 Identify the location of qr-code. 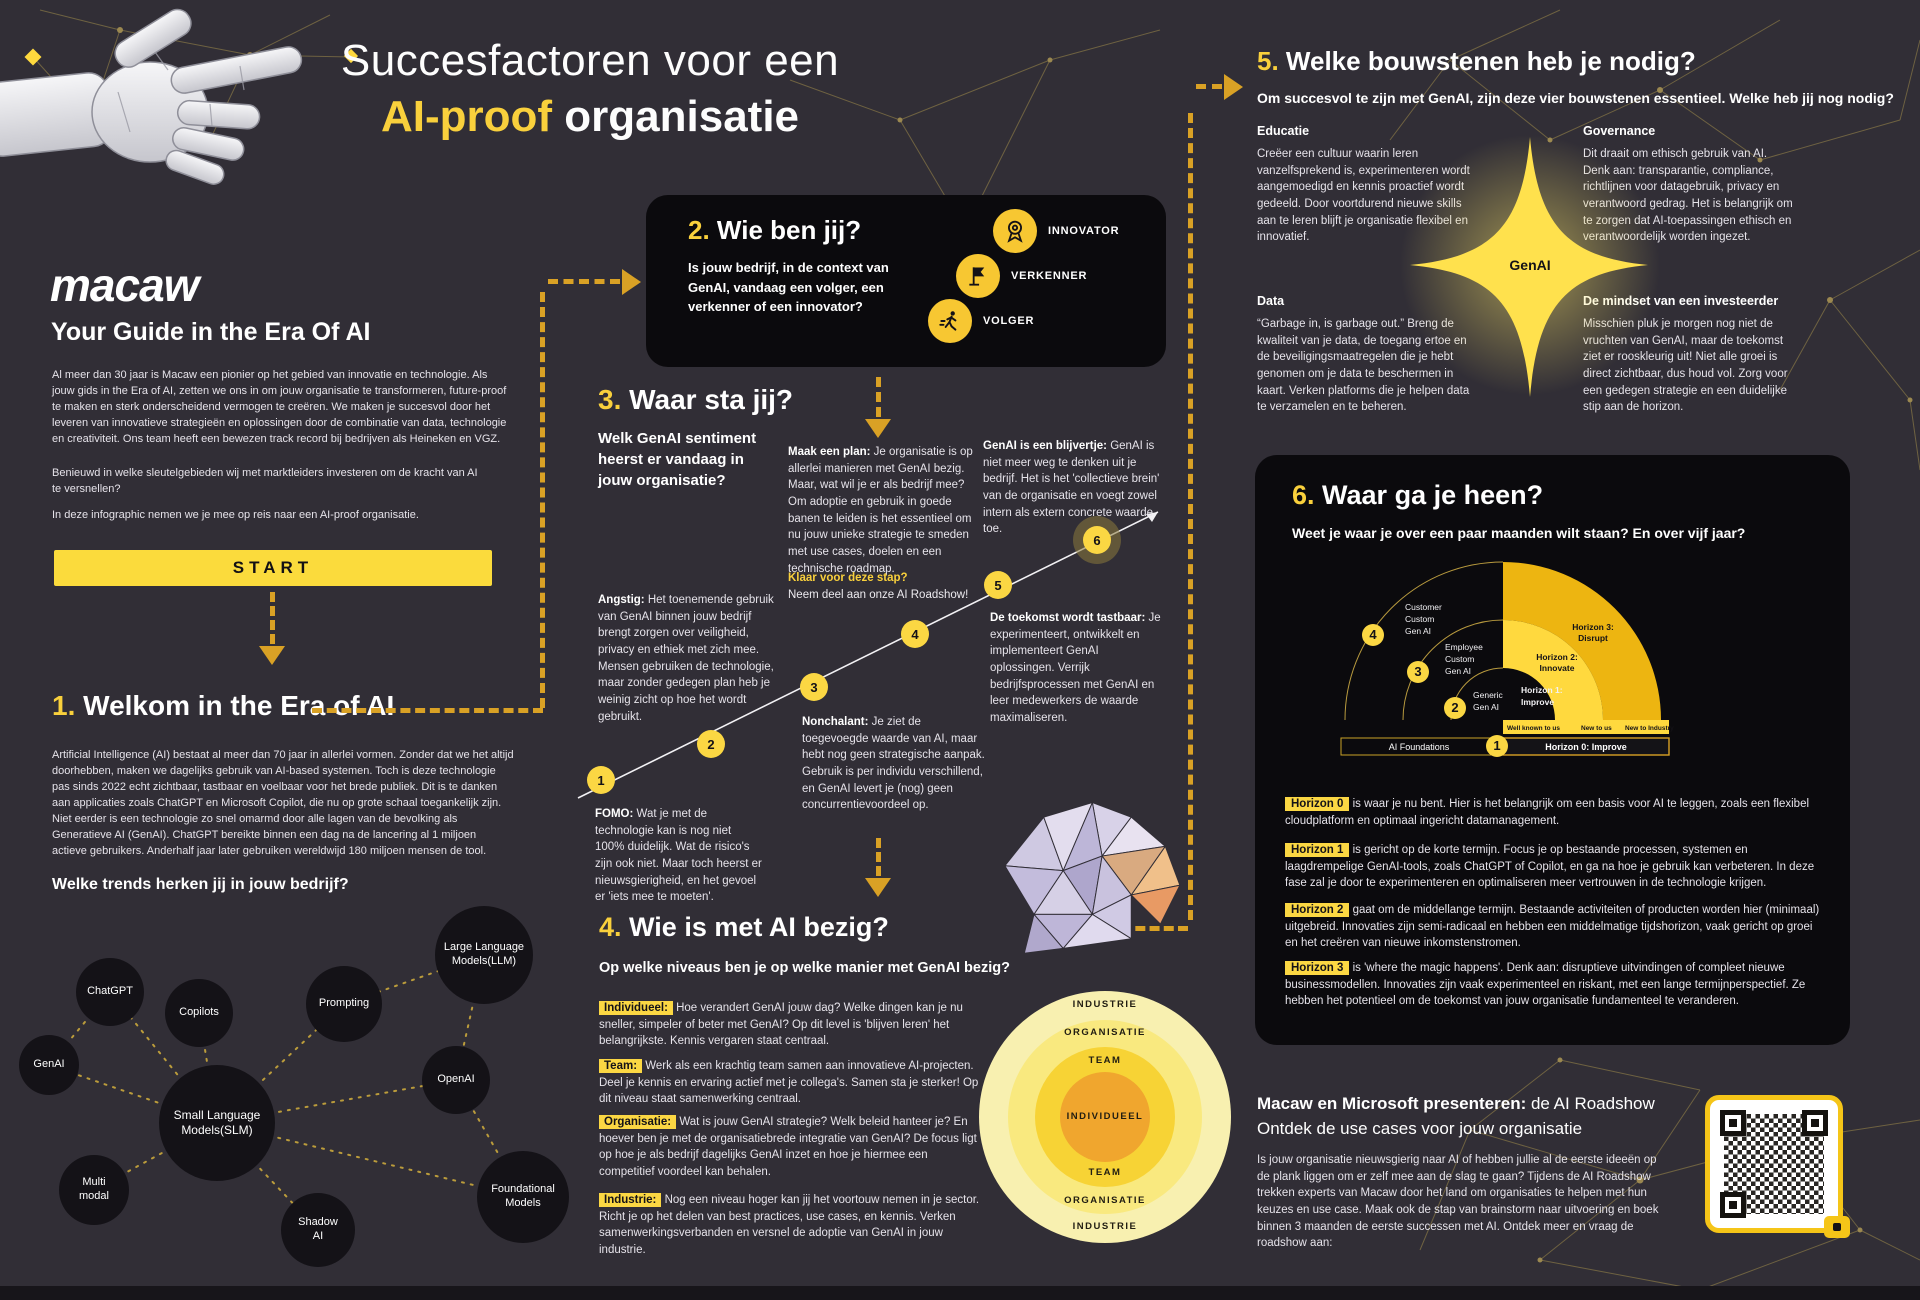
(1777, 1166).